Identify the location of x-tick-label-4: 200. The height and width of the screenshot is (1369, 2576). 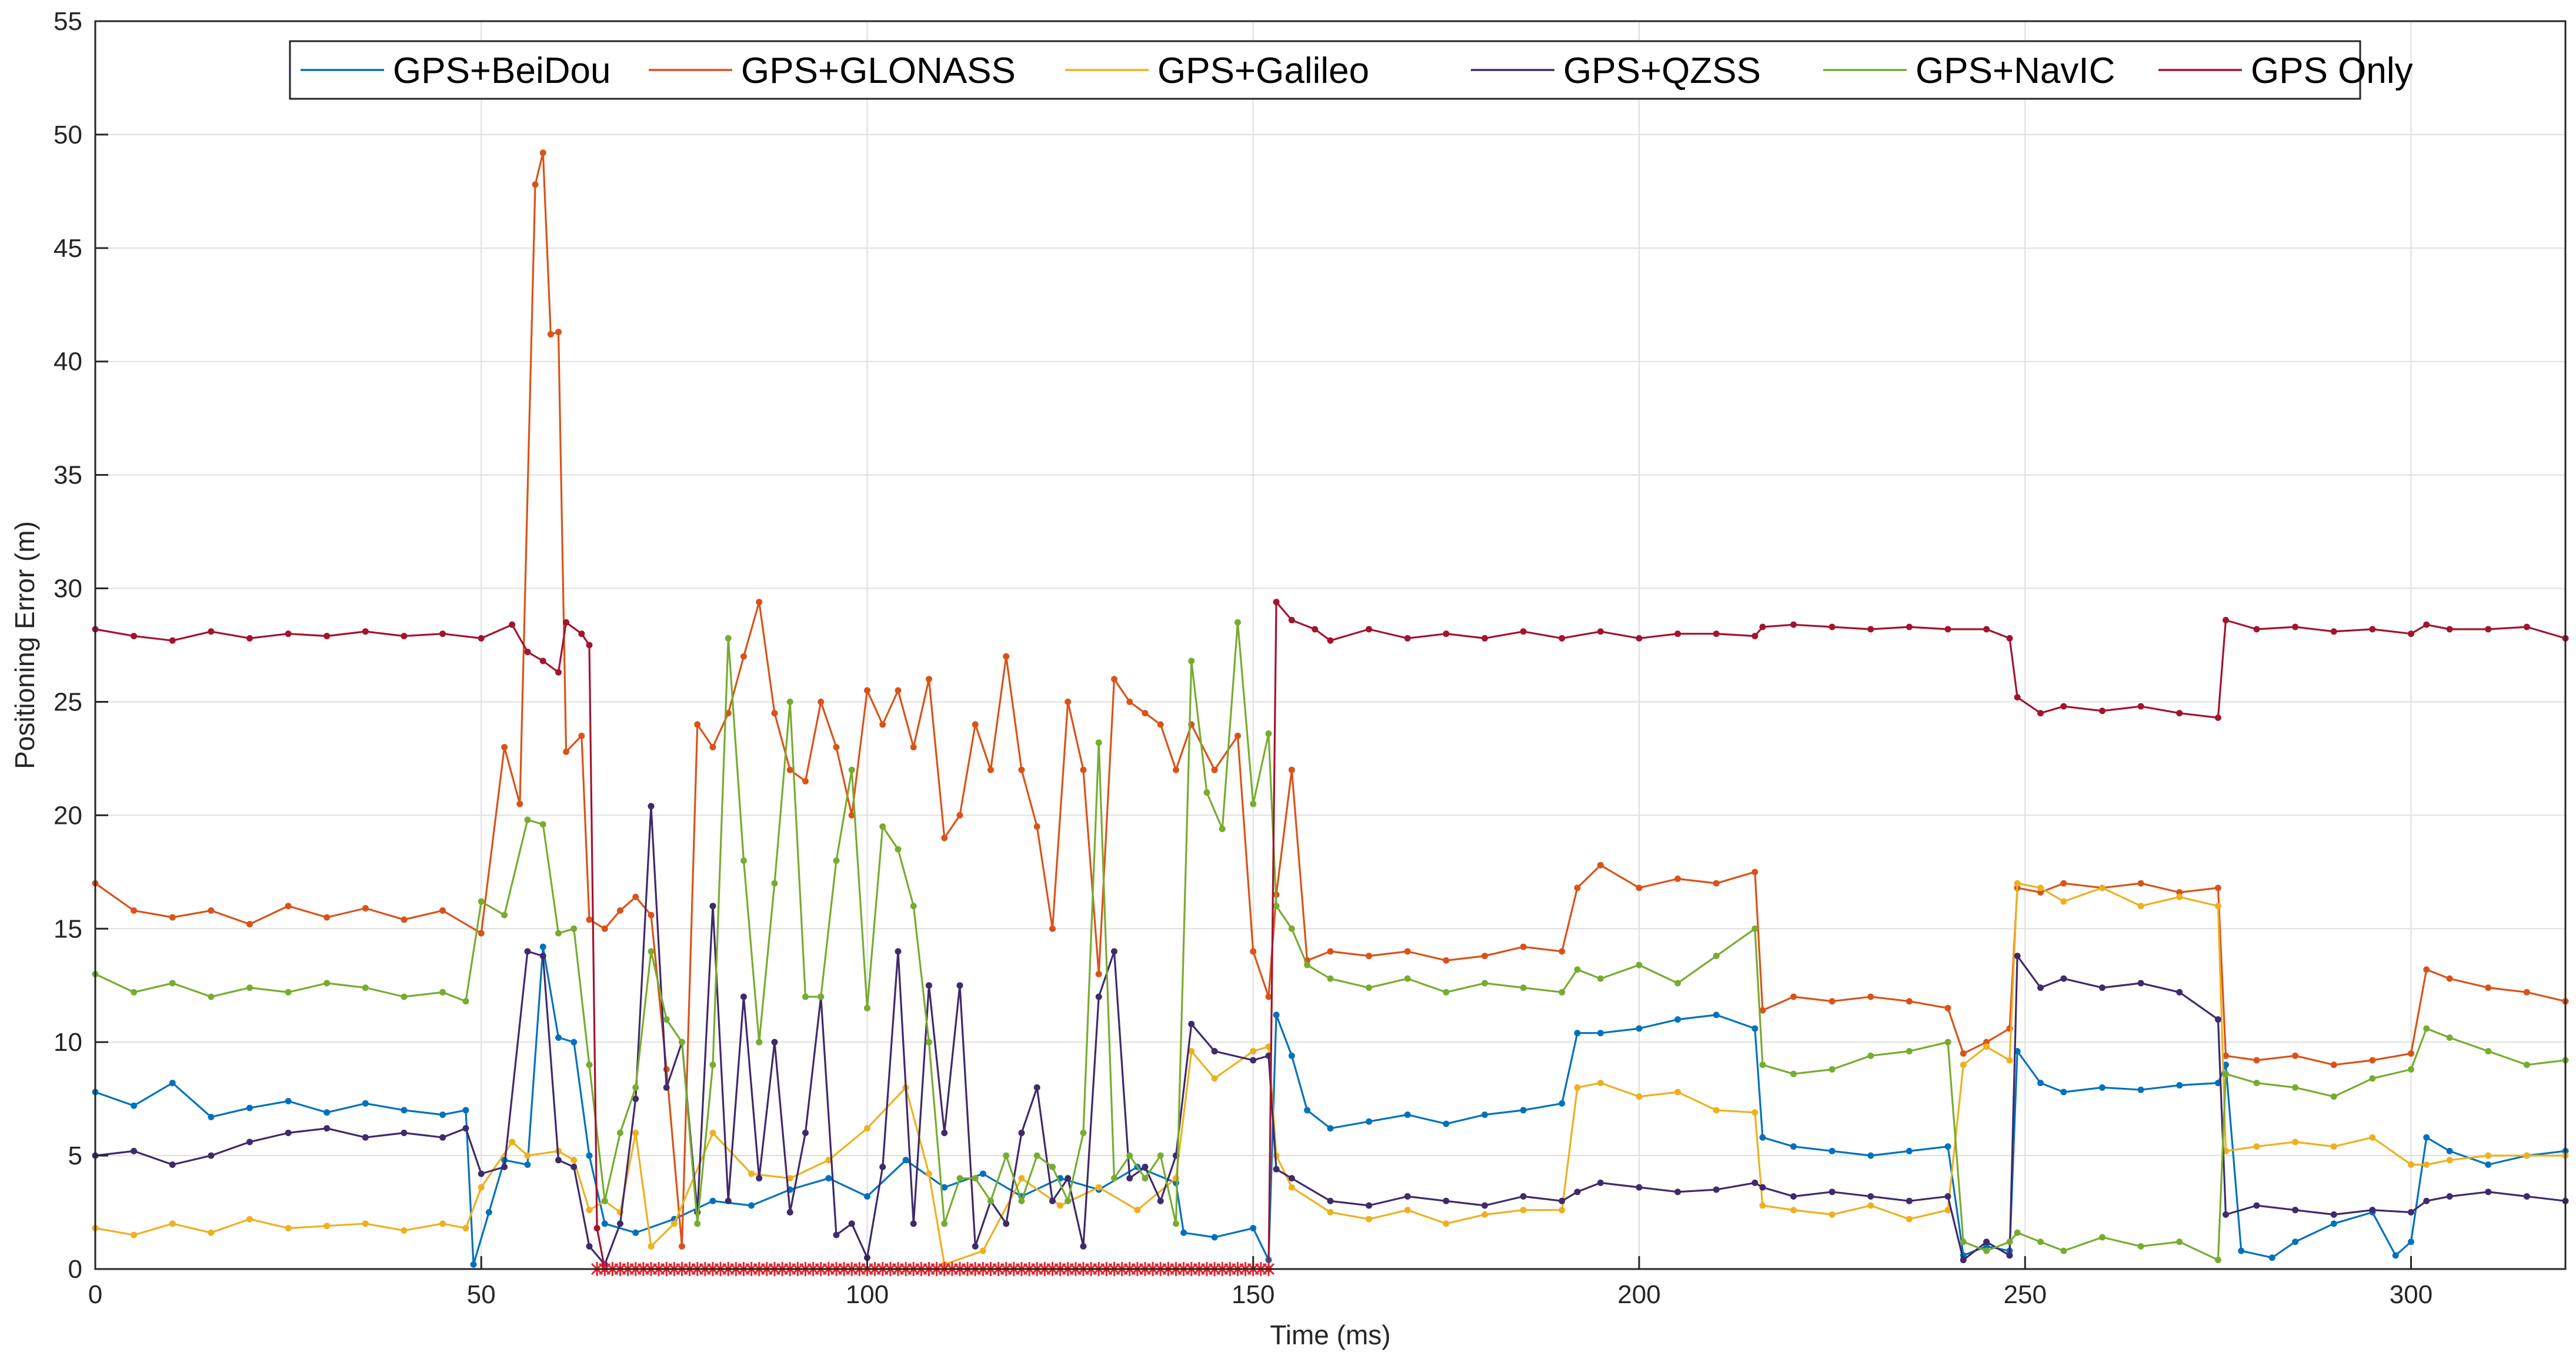
(1638, 1294).